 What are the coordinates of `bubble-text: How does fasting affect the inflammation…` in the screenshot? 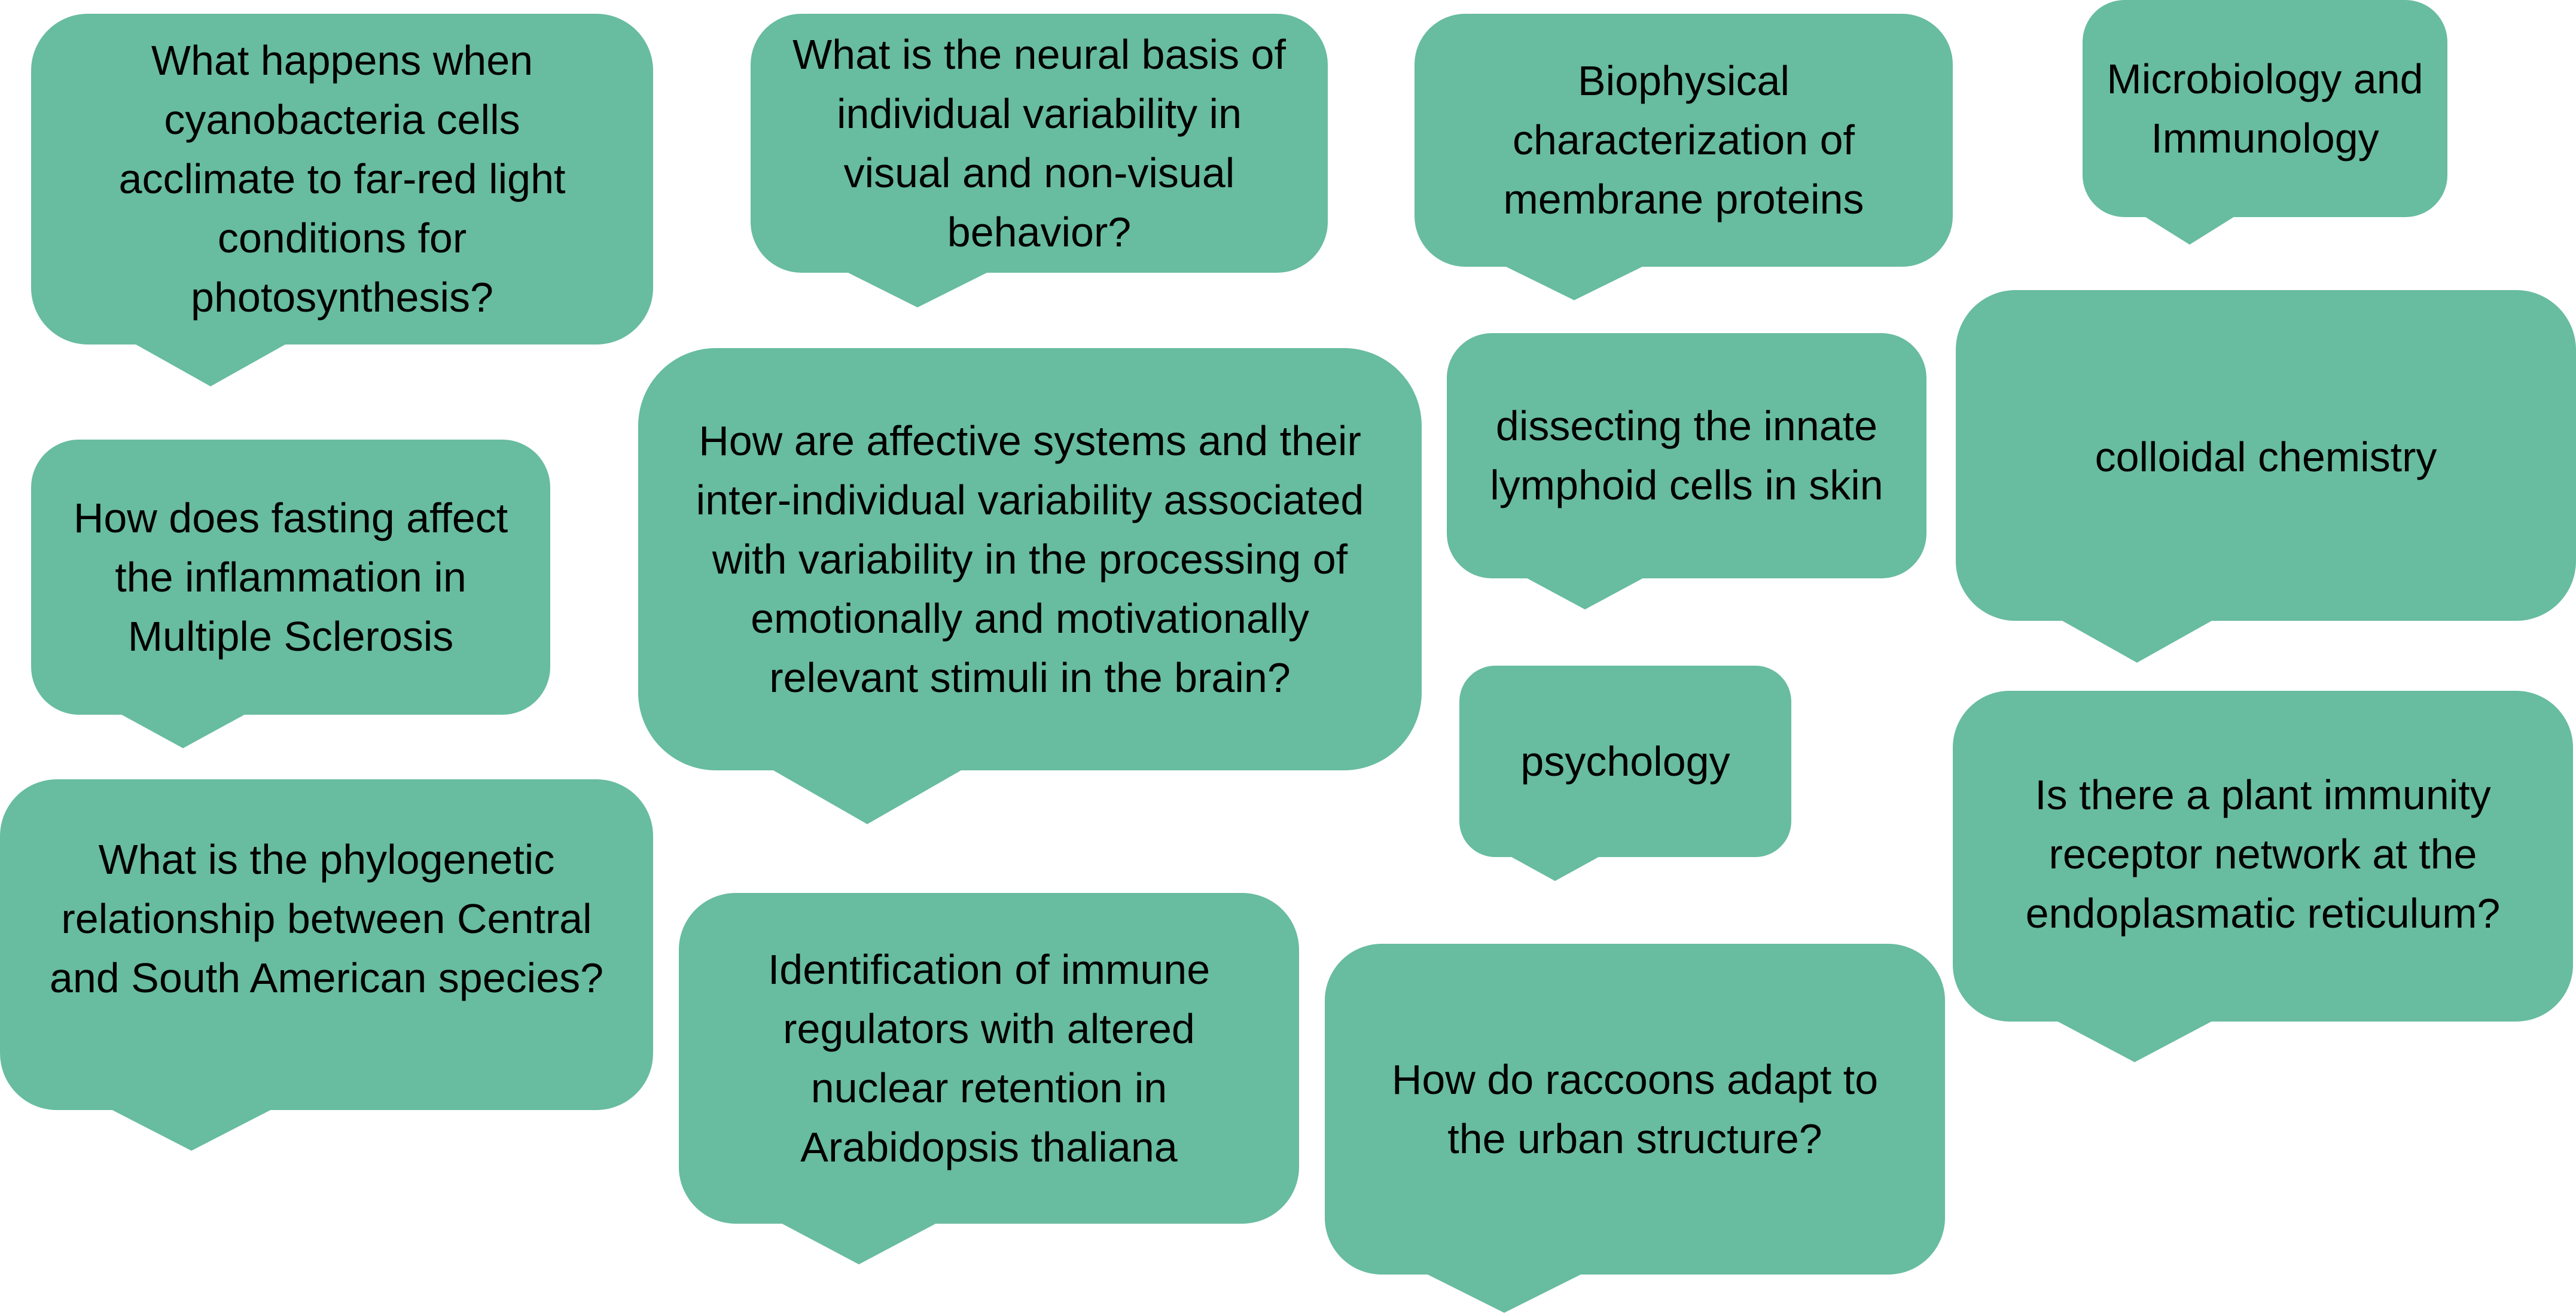 It's located at (291, 577).